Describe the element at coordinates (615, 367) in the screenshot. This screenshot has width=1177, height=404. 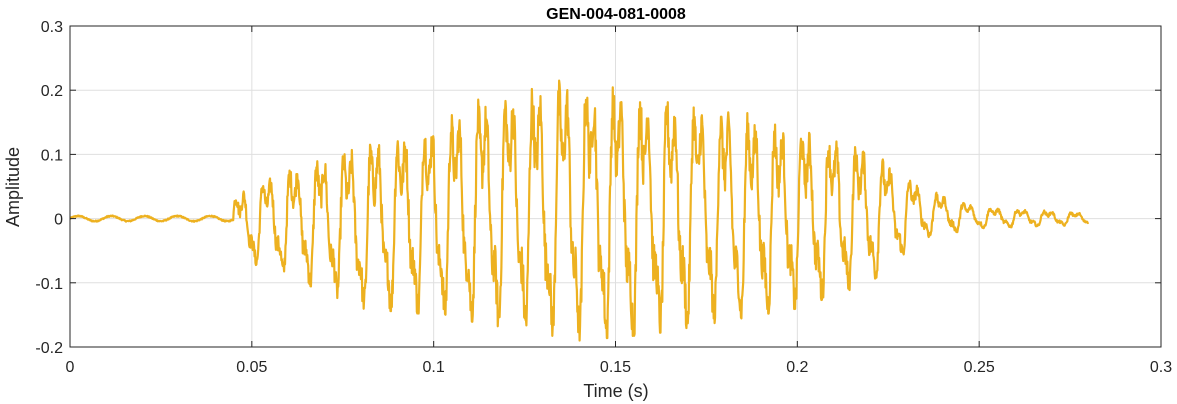
I see `x-tick-label: 0.15` at that location.